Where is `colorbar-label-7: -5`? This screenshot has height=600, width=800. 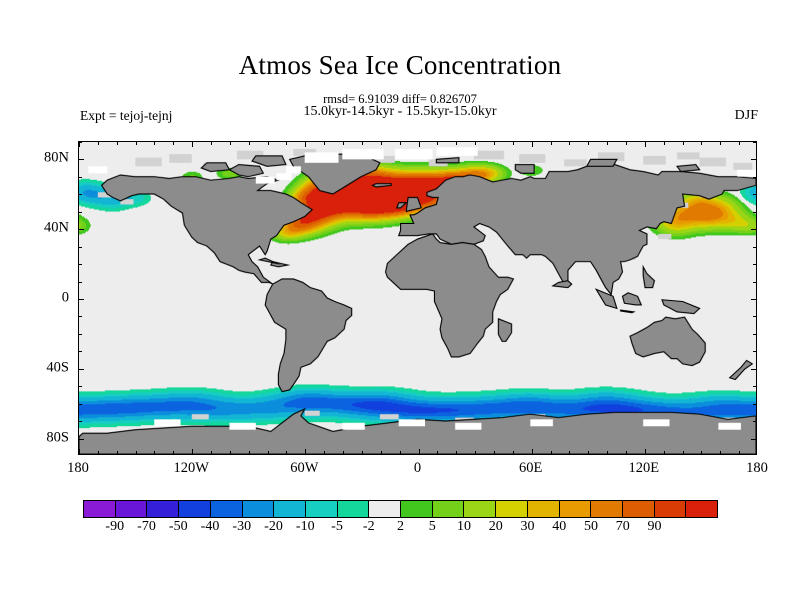
colorbar-label-7: -5 is located at coordinates (337, 526).